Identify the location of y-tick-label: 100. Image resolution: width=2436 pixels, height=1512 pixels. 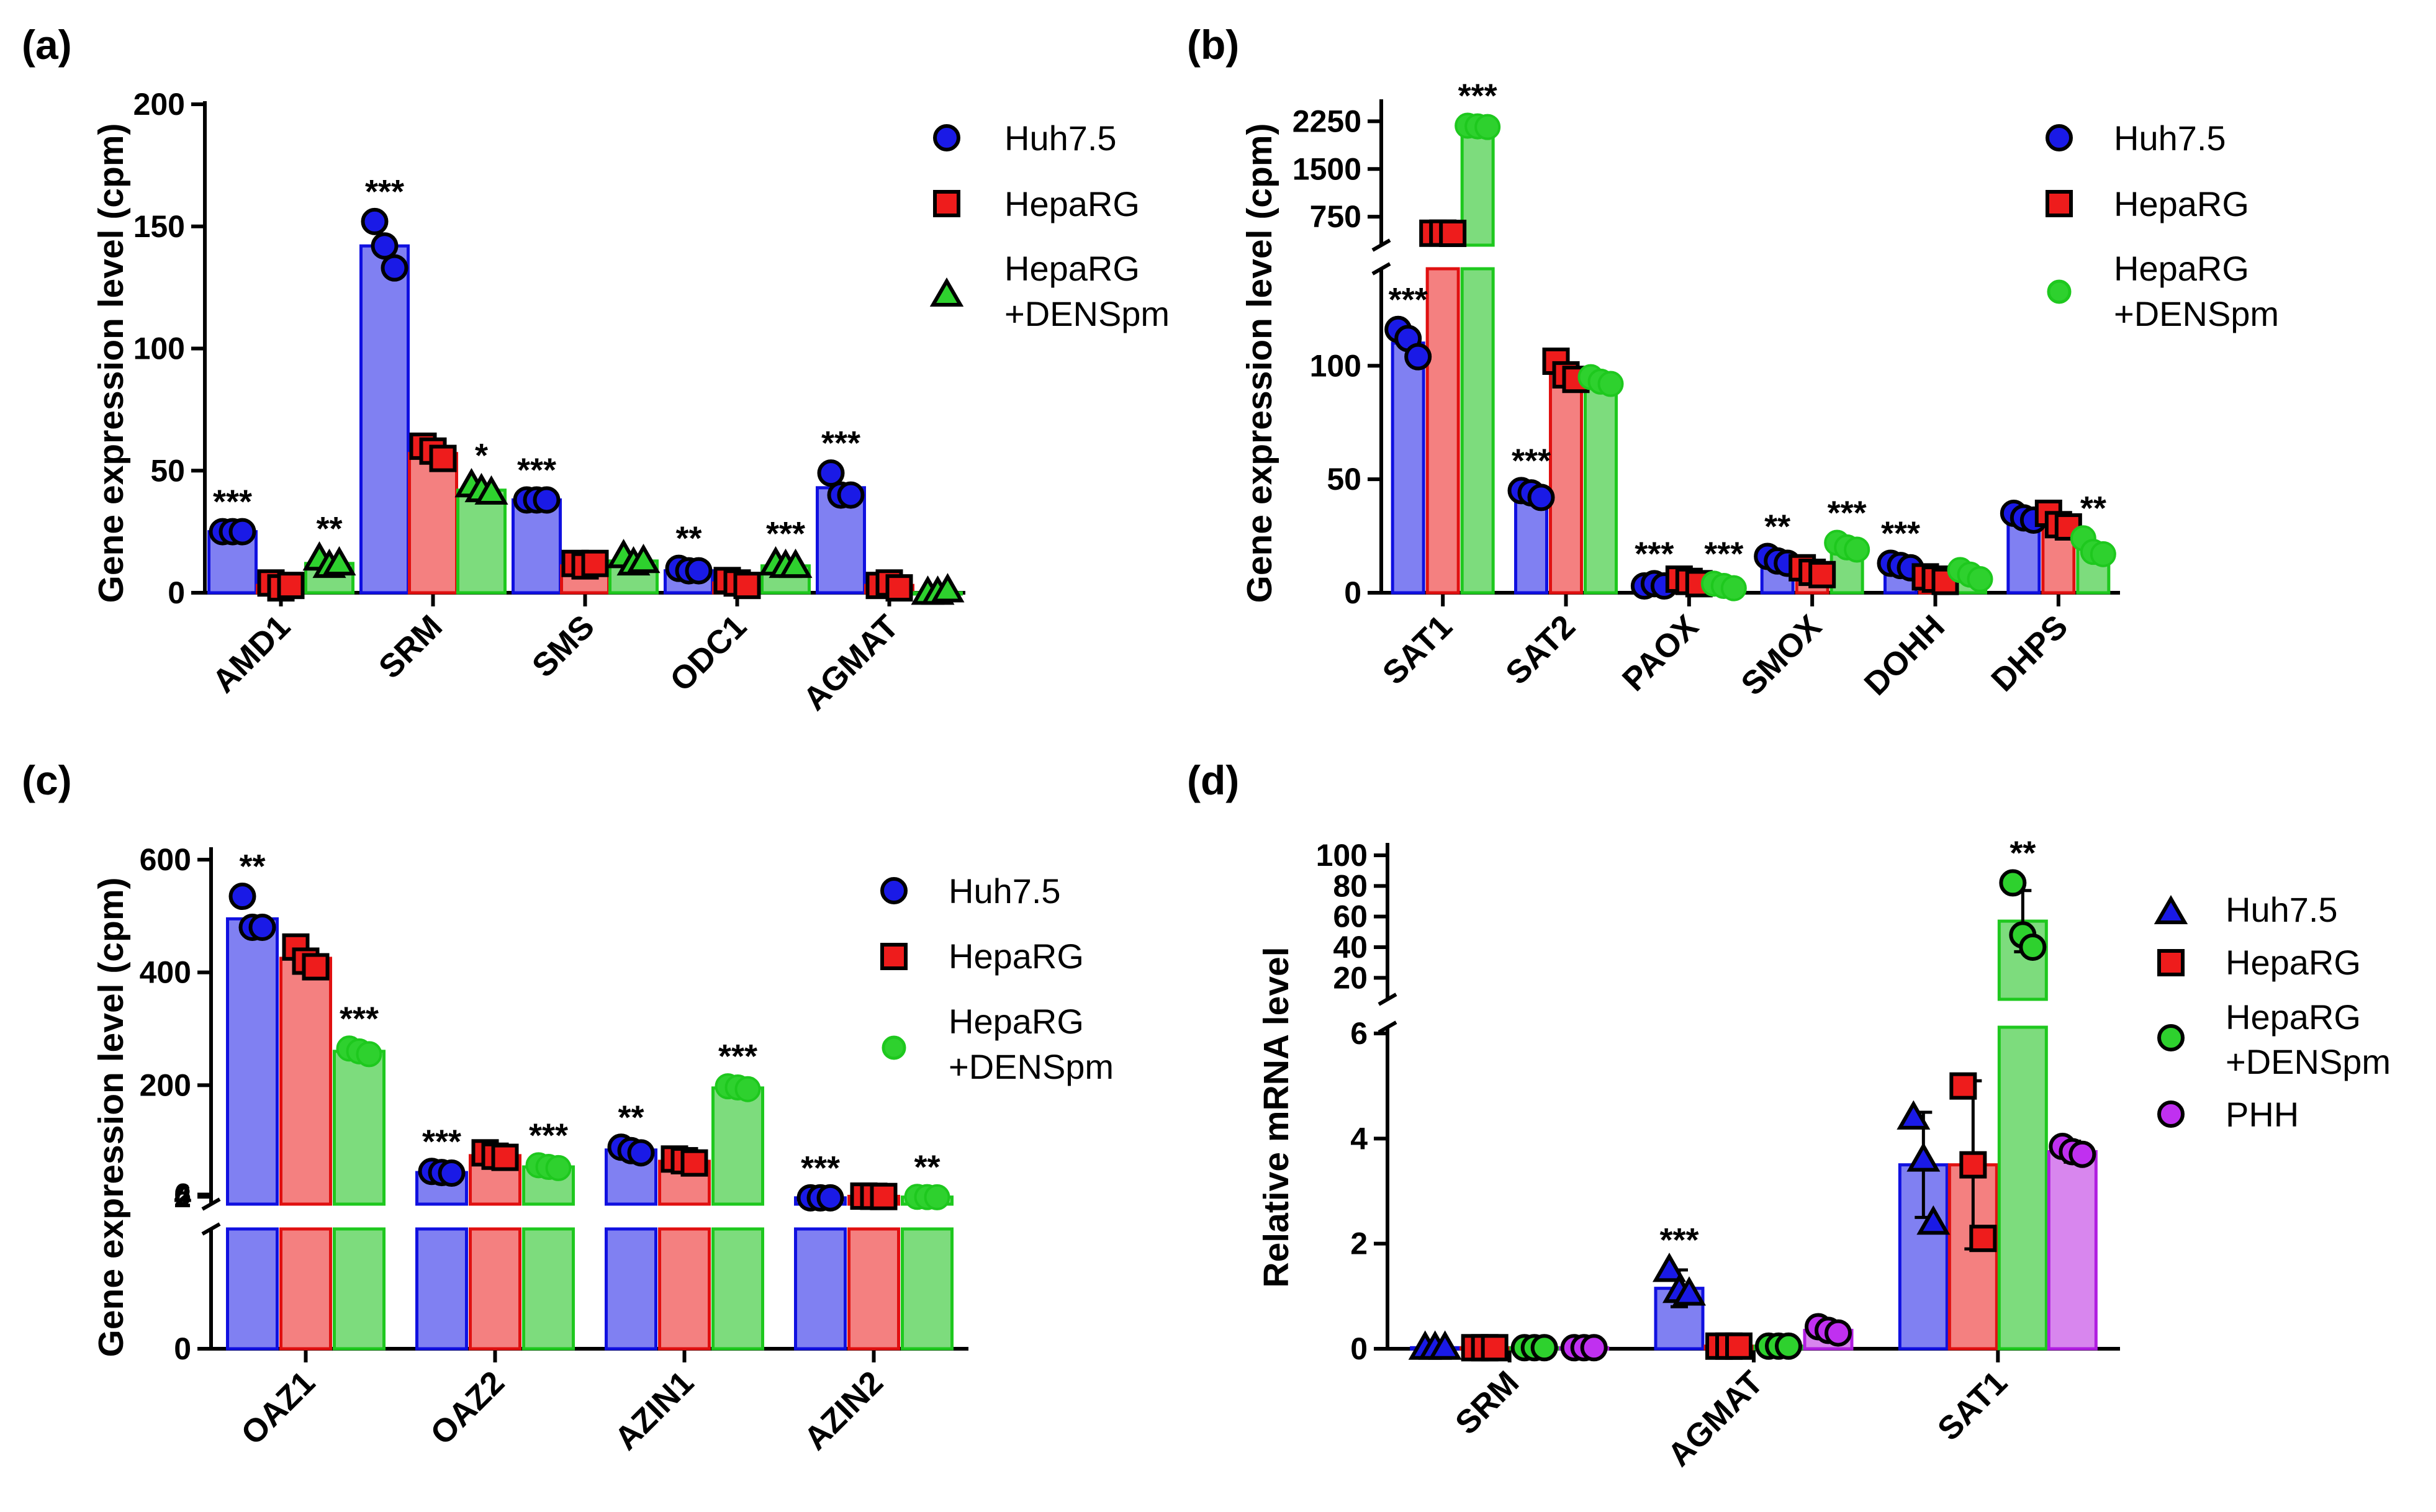
(1335, 365).